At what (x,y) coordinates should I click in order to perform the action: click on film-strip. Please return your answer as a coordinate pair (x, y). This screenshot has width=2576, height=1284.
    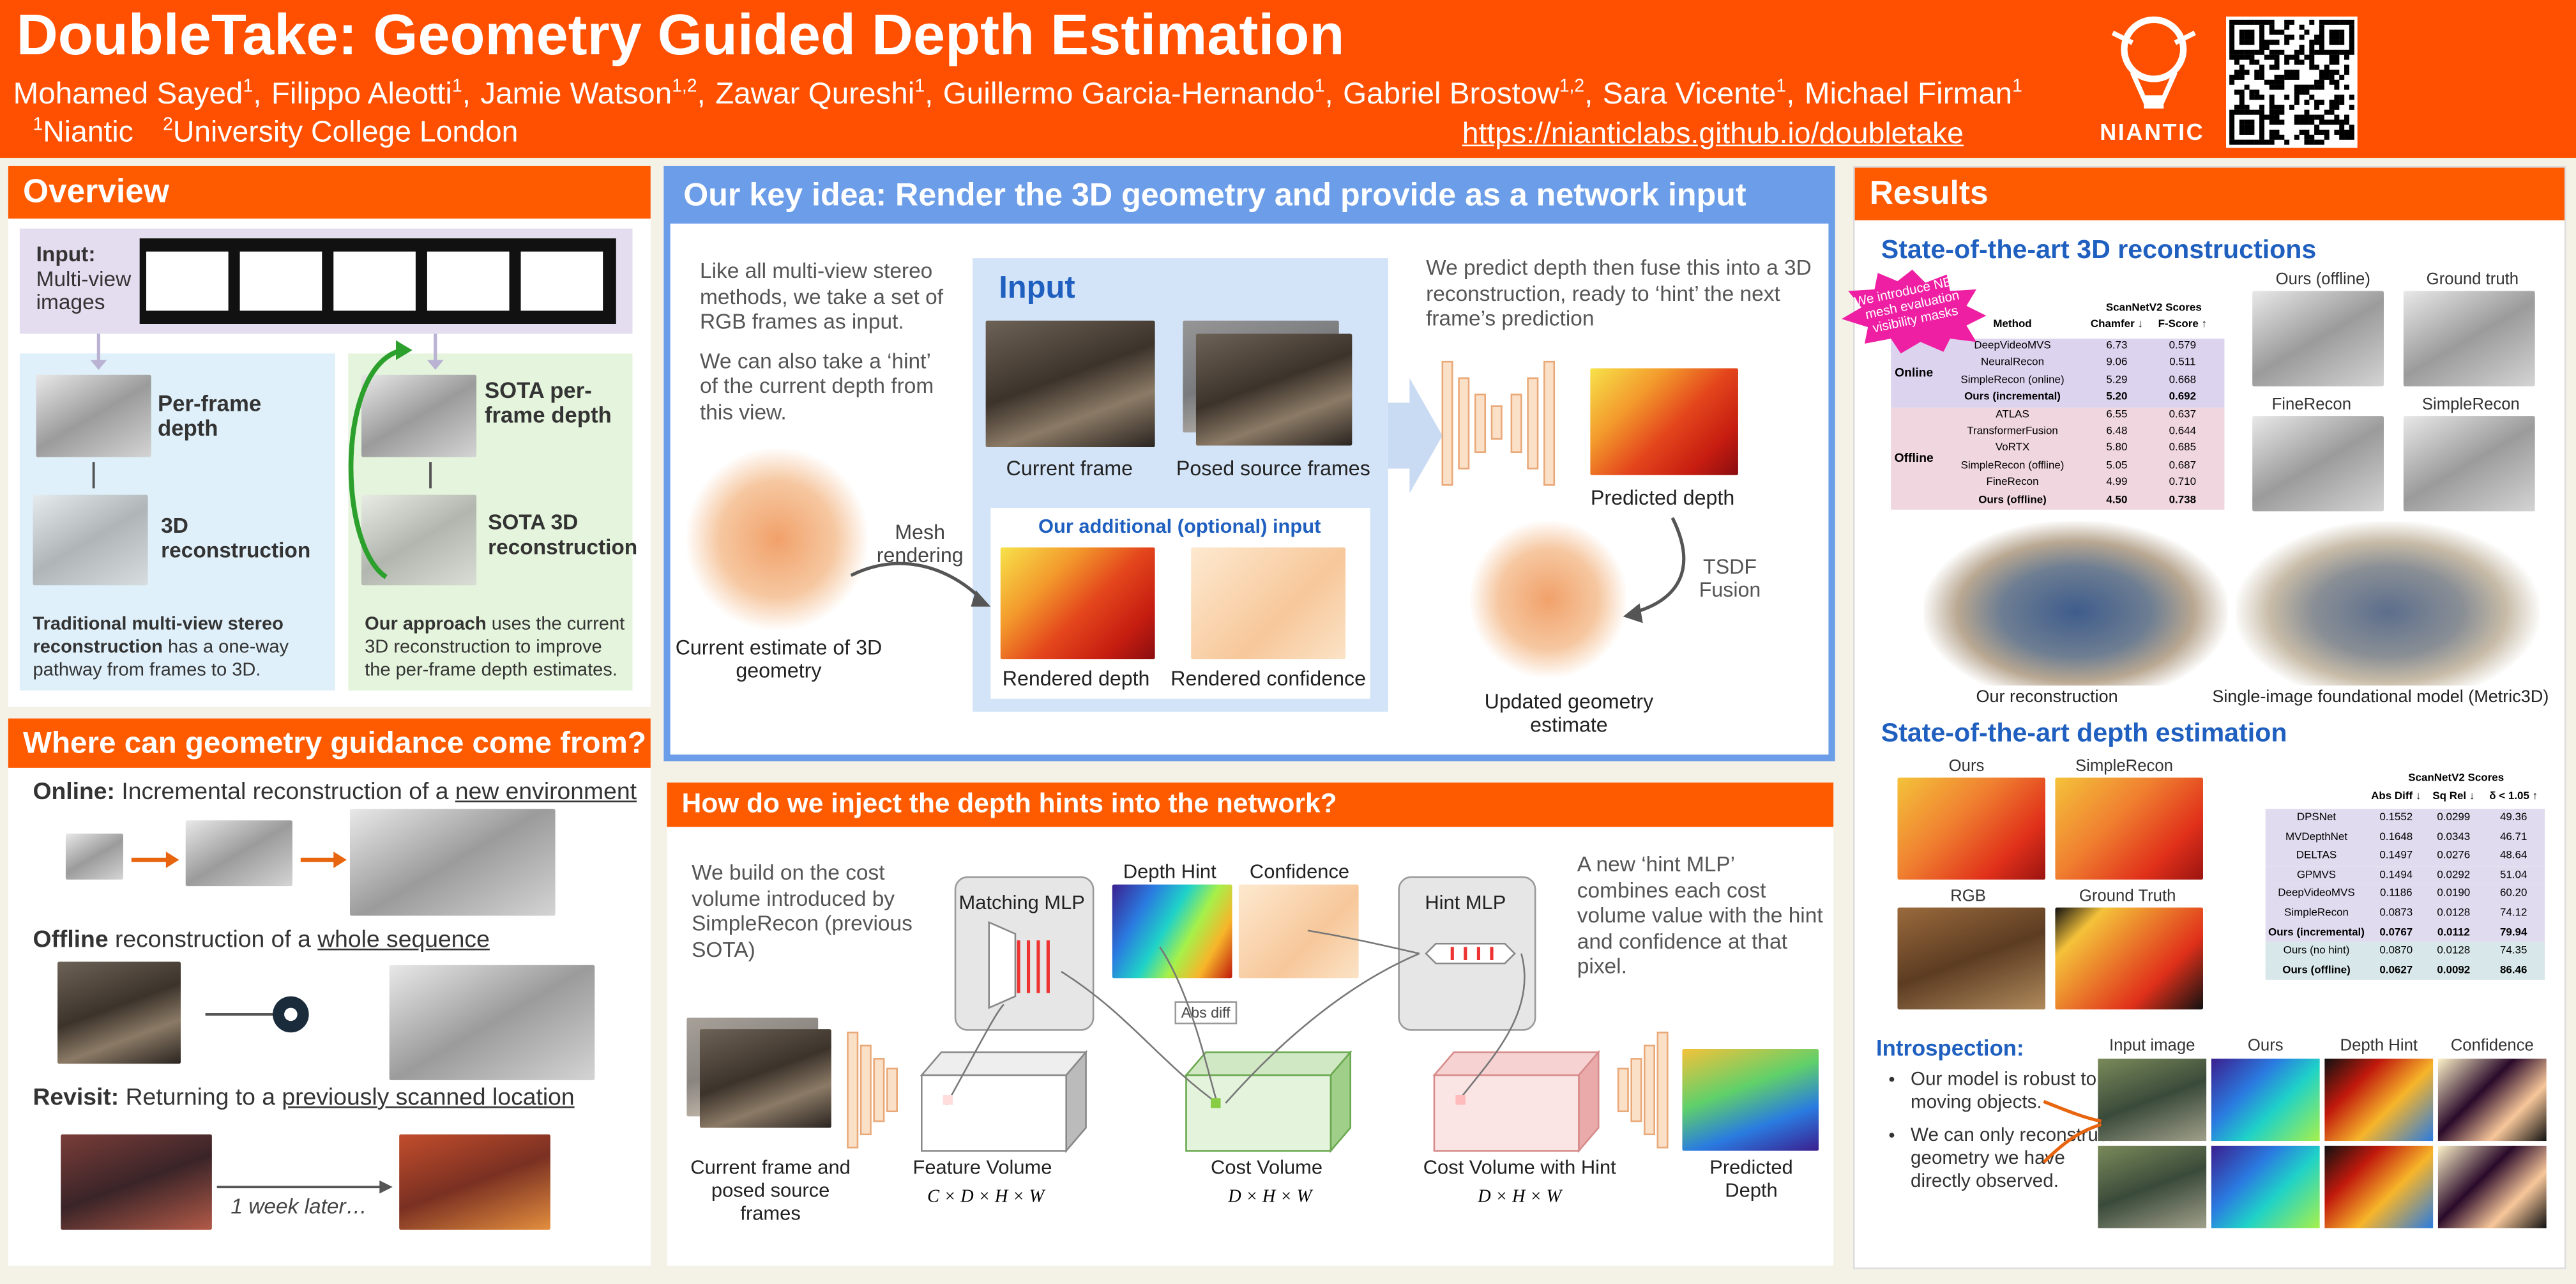
    Looking at the image, I should click on (378, 281).